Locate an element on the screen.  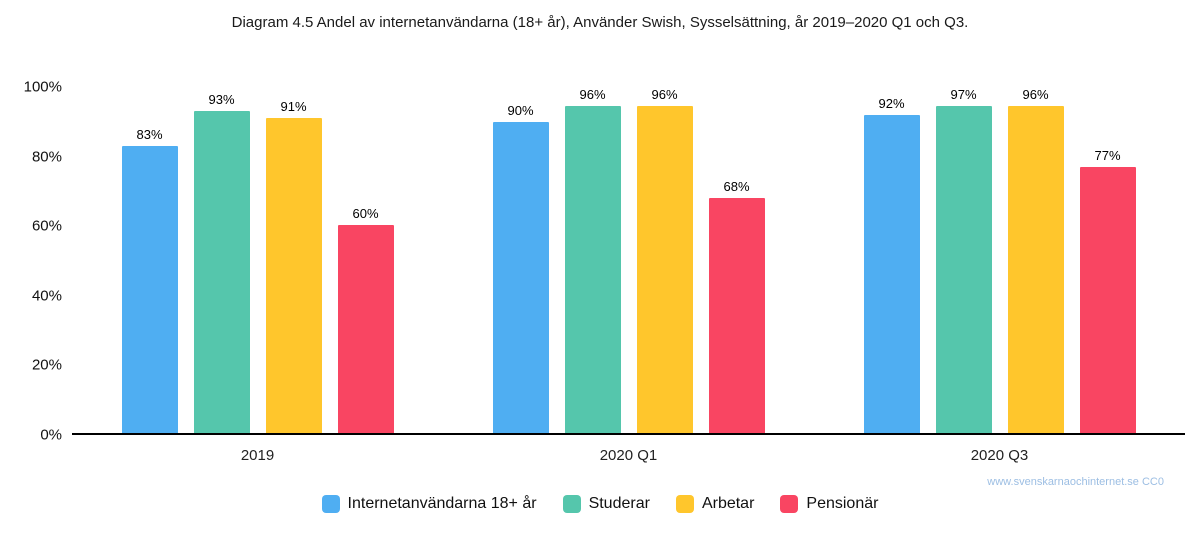
legend-item-studerar: Studerar is located at coordinates (606, 504).